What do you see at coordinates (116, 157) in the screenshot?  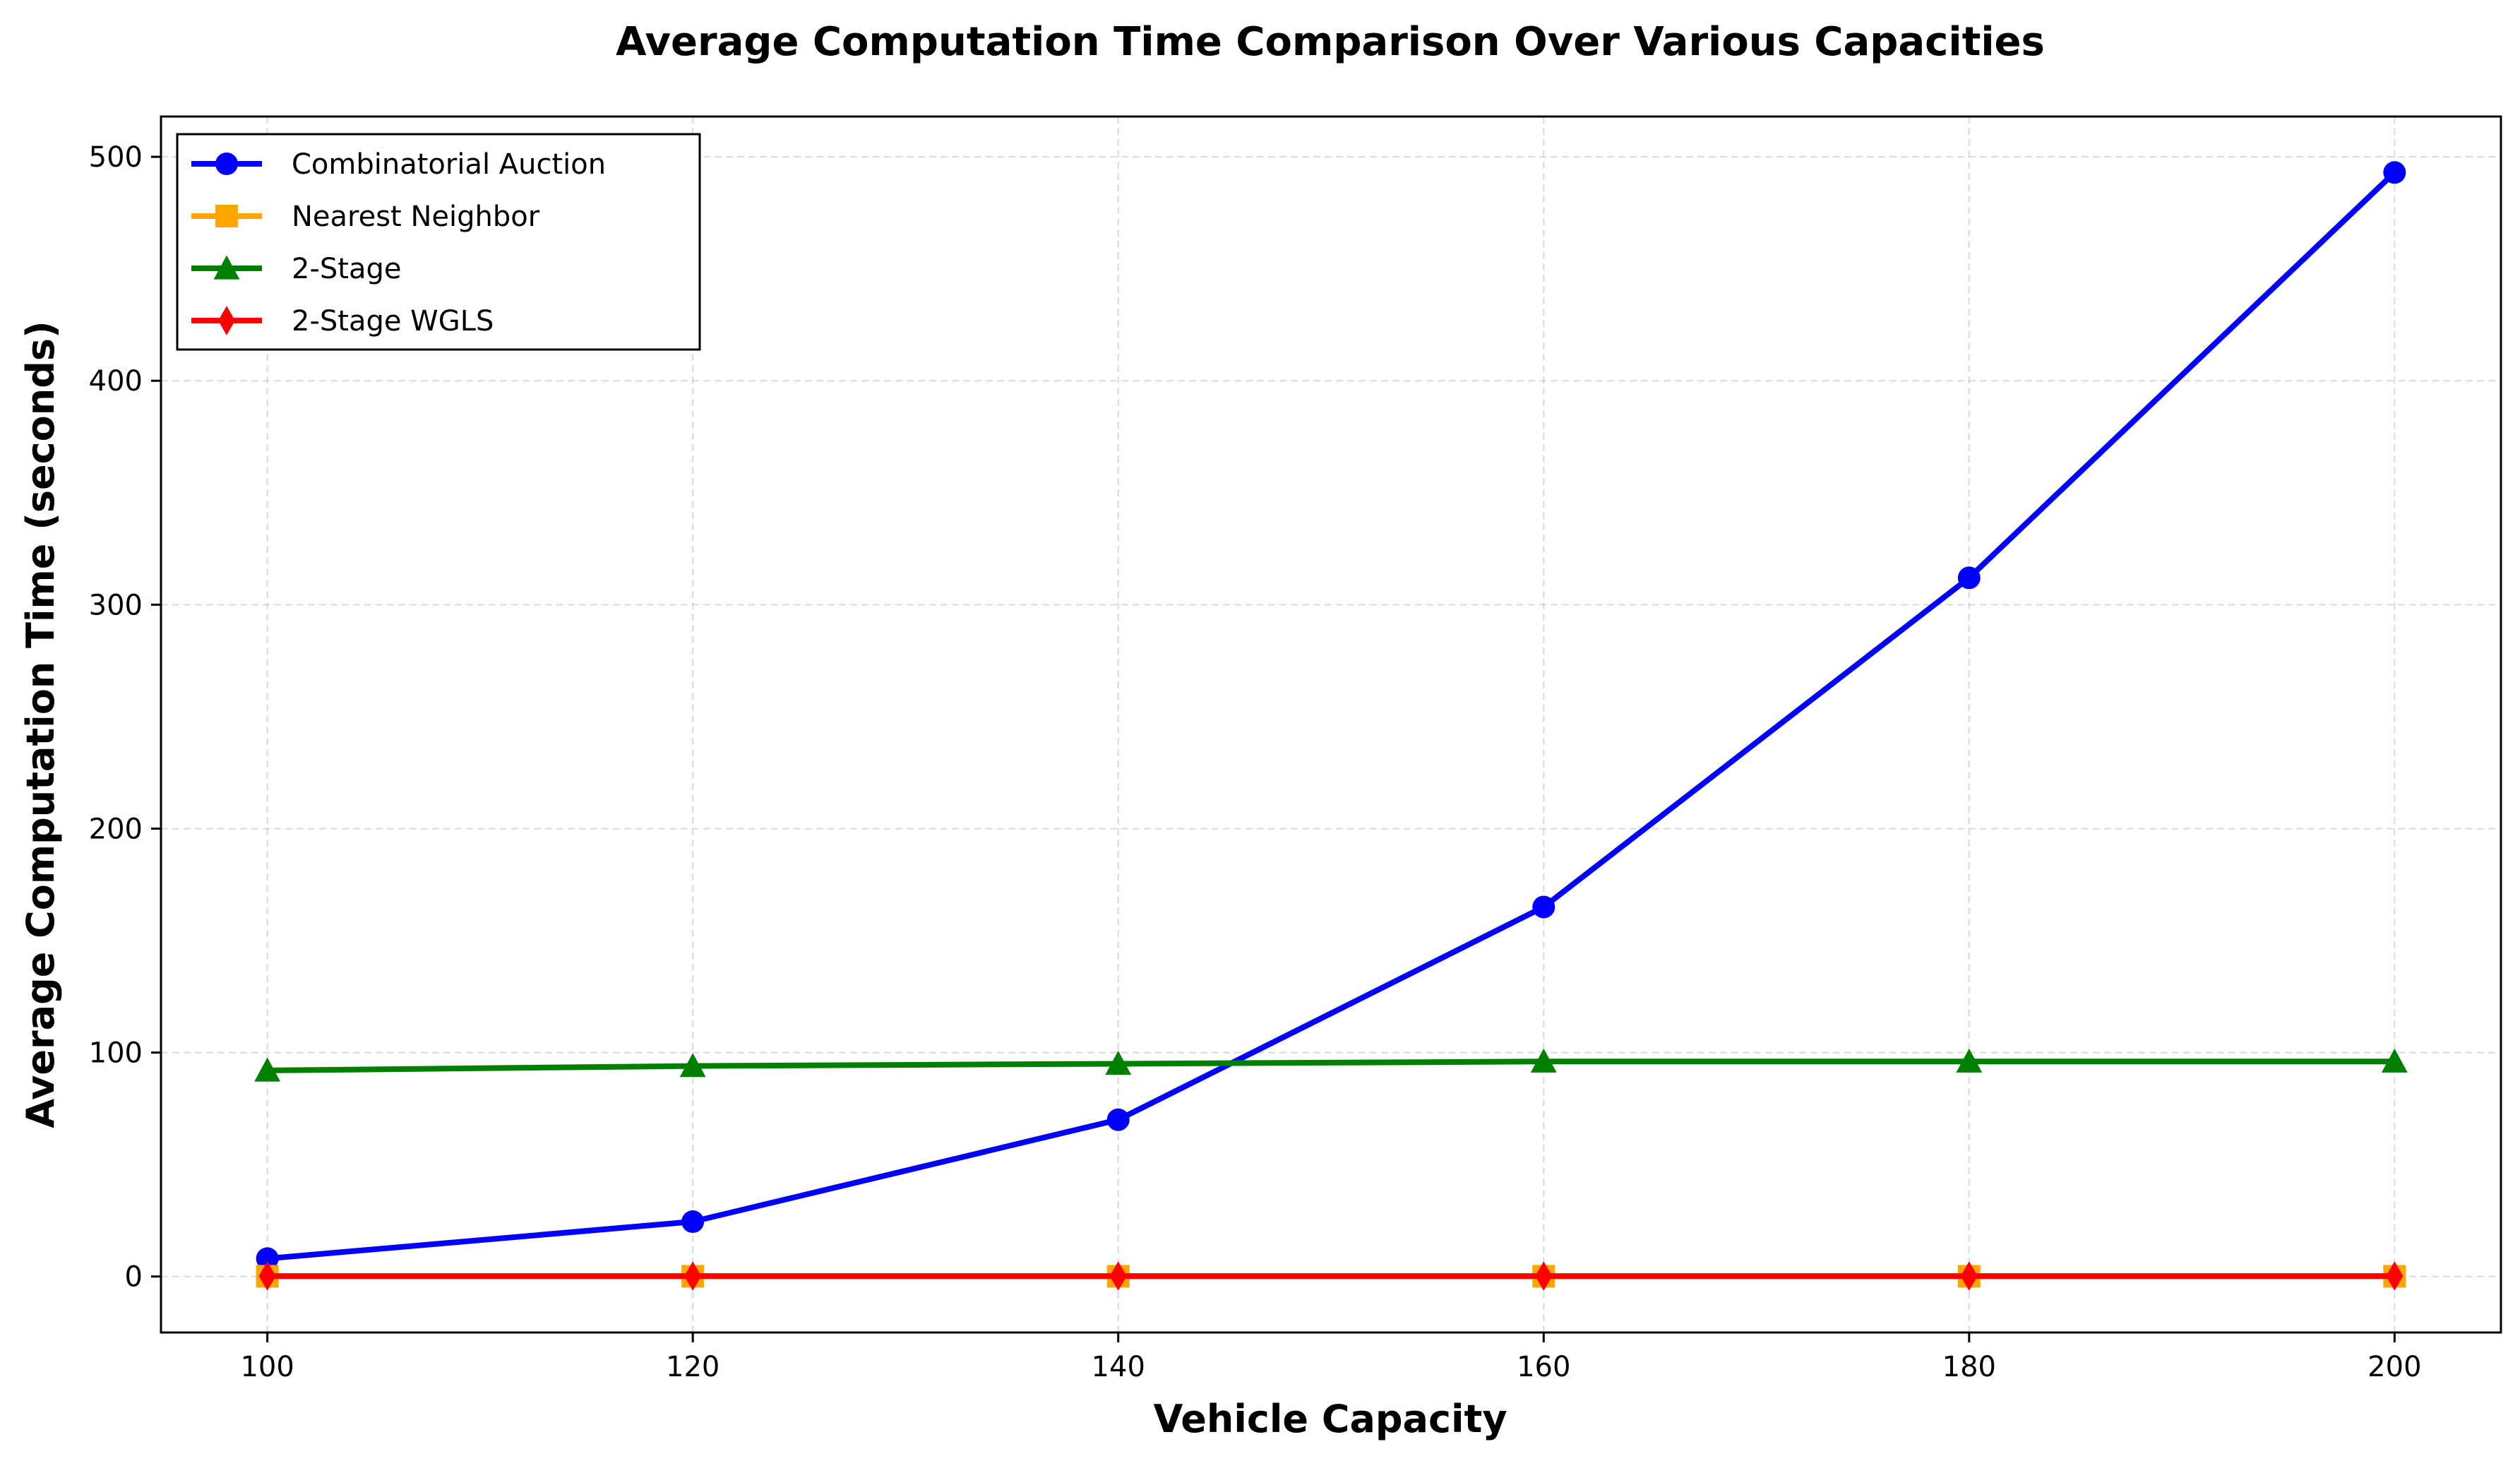 I see `y-tick-label: 500` at bounding box center [116, 157].